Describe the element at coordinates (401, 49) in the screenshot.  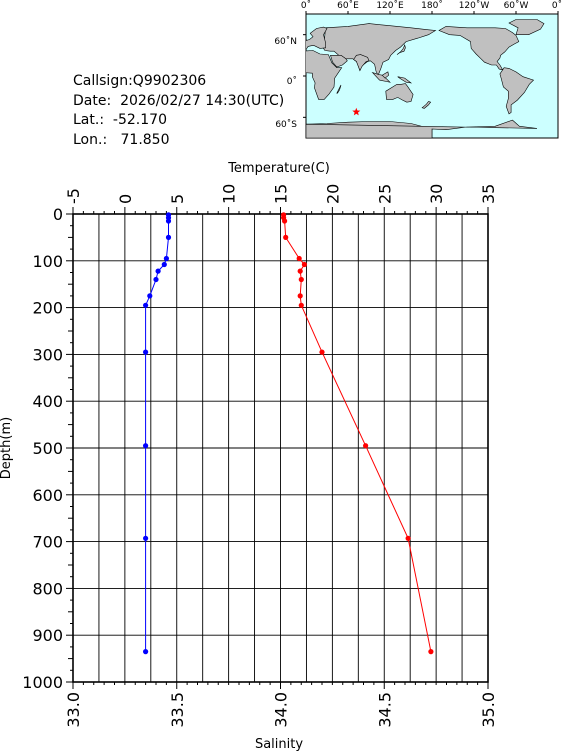
I see `landmass-japan` at that location.